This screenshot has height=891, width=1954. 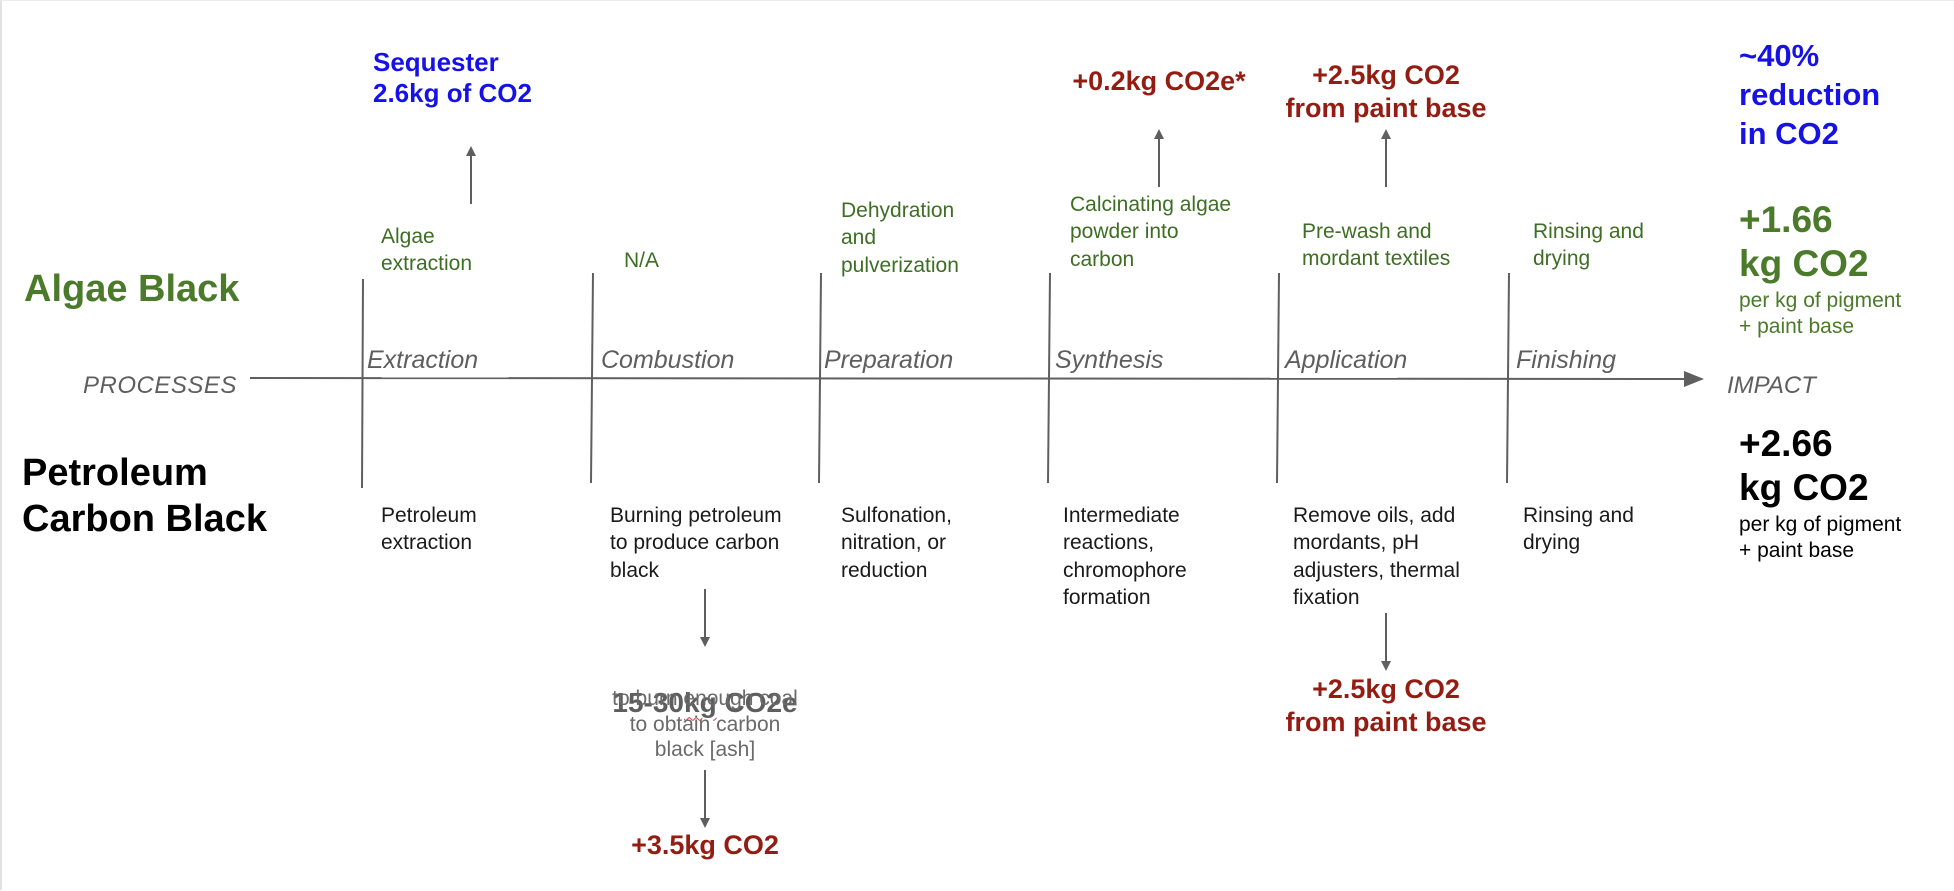 I want to click on divider-application, so click(x=1278, y=378).